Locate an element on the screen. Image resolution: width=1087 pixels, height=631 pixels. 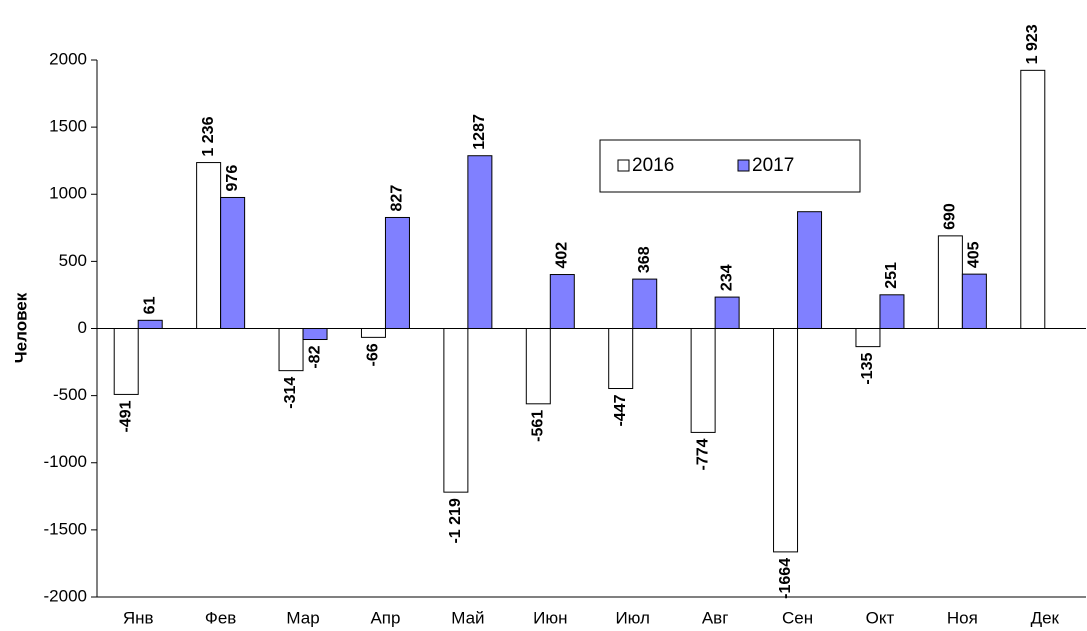
x-tick-label: Ноя is located at coordinates (962, 617).